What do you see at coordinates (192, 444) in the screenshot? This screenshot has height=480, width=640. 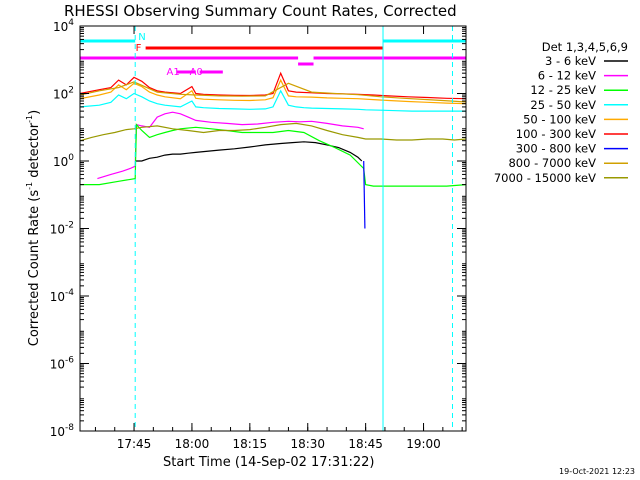 I see `x-tick-label-1: 18:00` at bounding box center [192, 444].